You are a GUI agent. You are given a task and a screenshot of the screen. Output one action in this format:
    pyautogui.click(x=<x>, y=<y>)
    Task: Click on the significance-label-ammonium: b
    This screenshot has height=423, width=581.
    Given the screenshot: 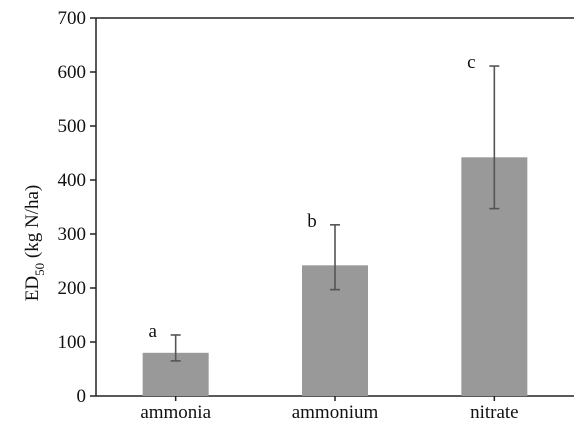 What is the action you would take?
    pyautogui.click(x=312, y=221)
    